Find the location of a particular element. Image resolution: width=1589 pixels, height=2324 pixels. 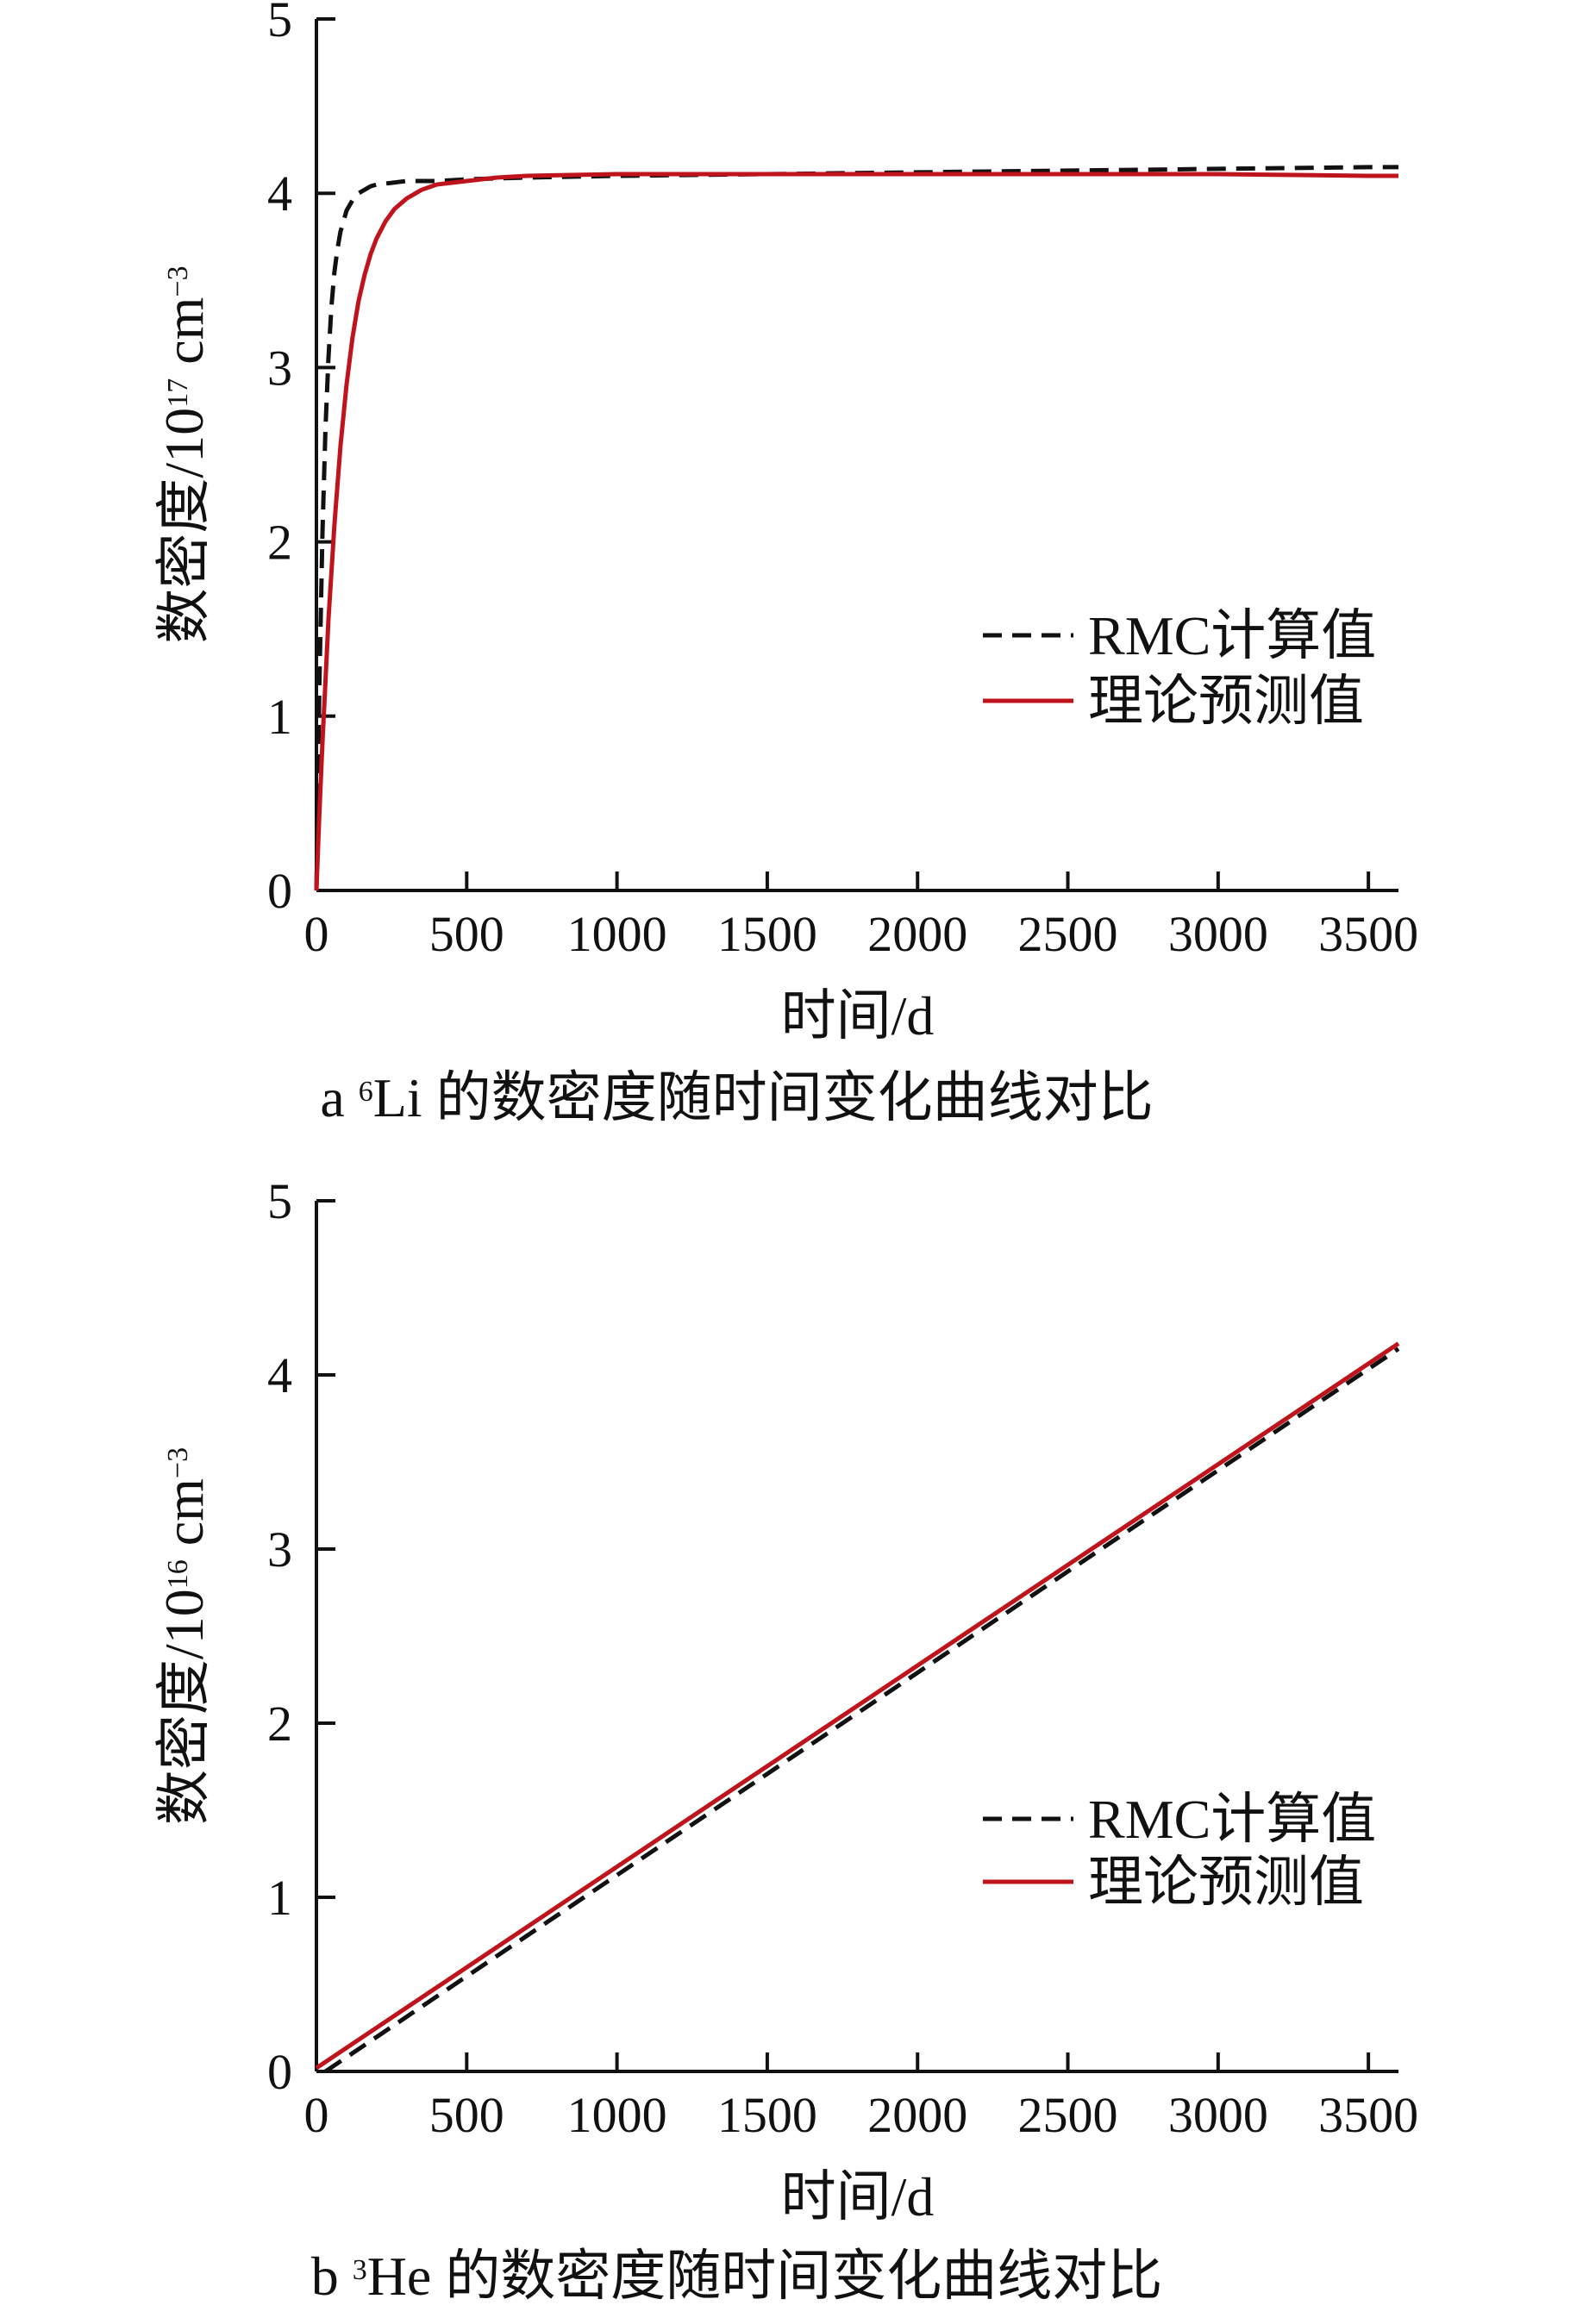

caption: a 6Li 的数密度随时间变化曲线对比 is located at coordinates (736, 1097).